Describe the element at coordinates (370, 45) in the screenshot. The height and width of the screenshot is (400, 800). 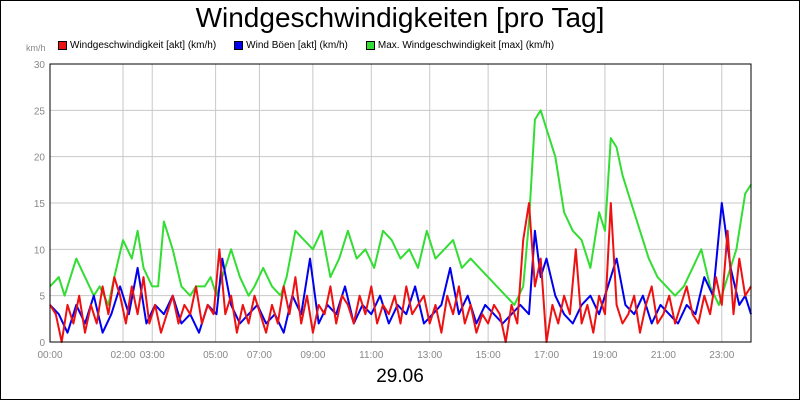
I see `legend-swatch-max-wind` at that location.